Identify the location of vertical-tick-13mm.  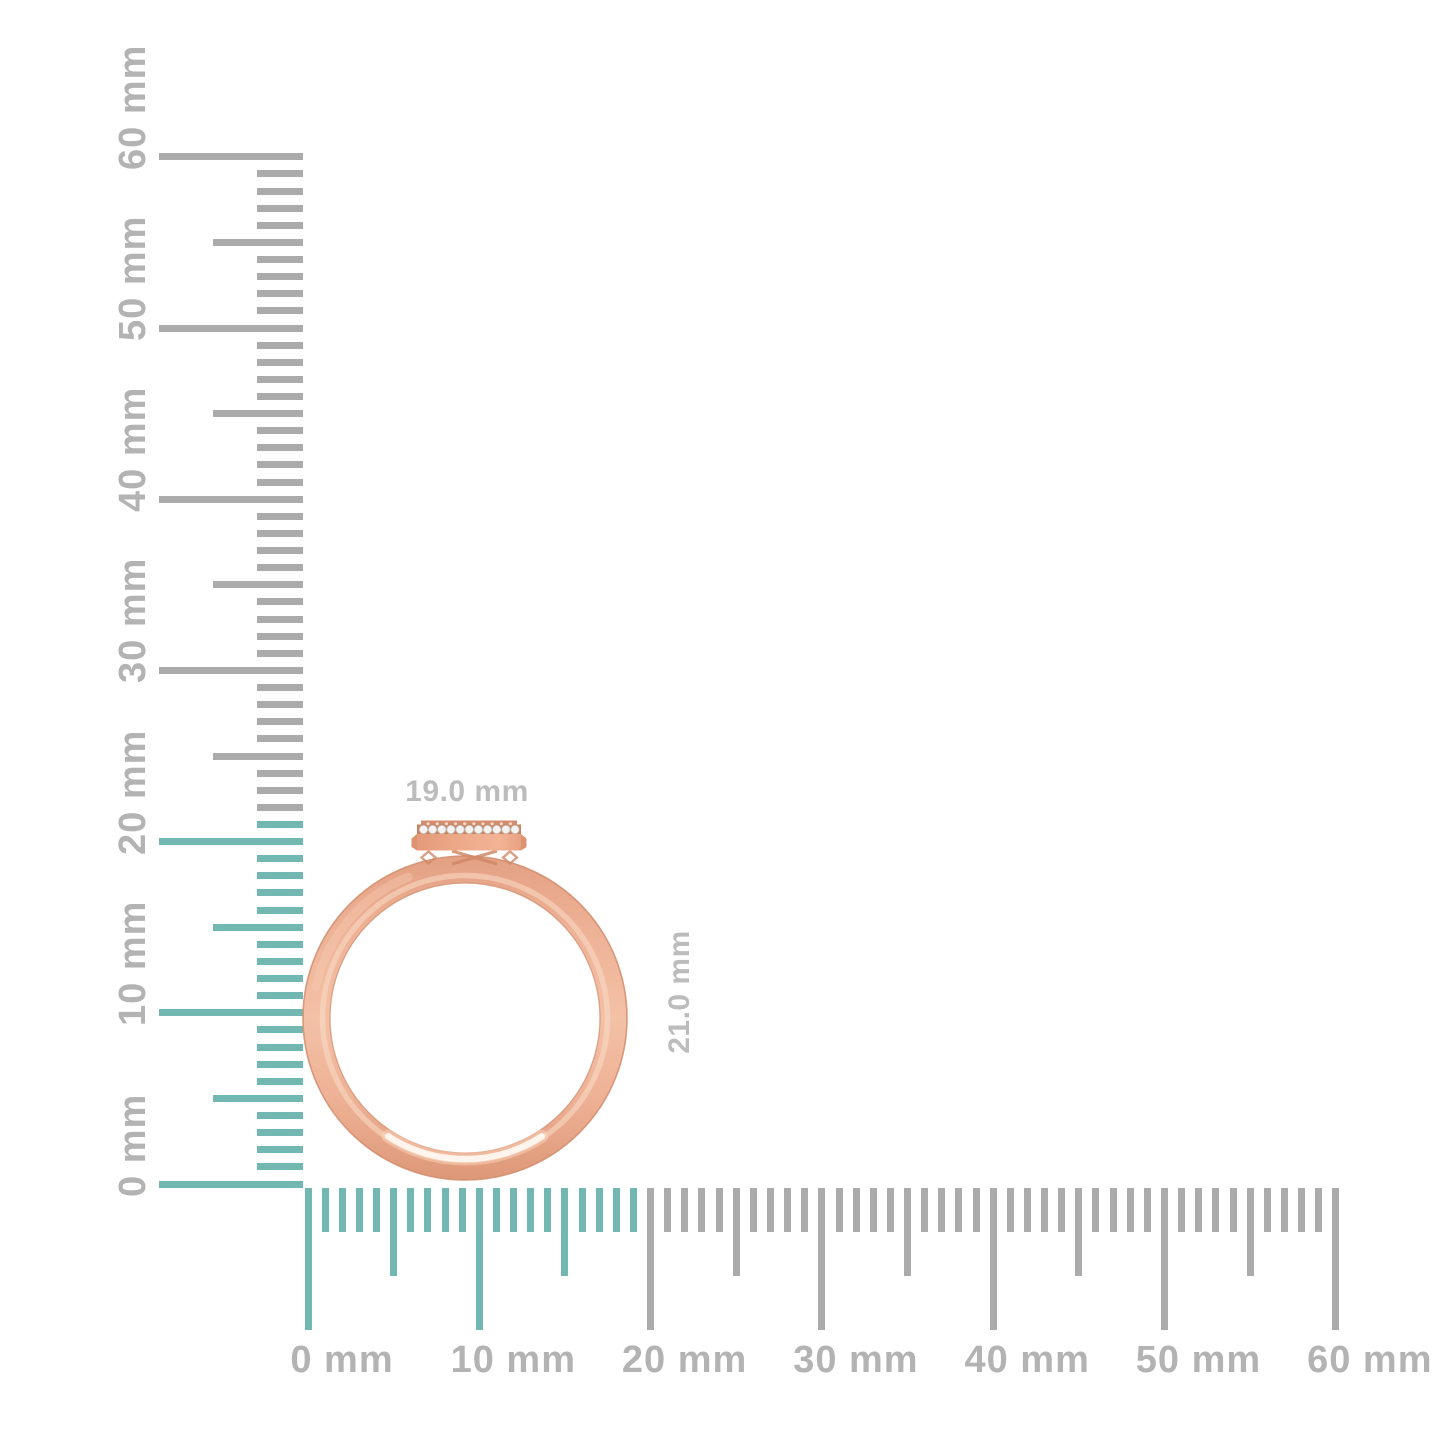
(280, 961).